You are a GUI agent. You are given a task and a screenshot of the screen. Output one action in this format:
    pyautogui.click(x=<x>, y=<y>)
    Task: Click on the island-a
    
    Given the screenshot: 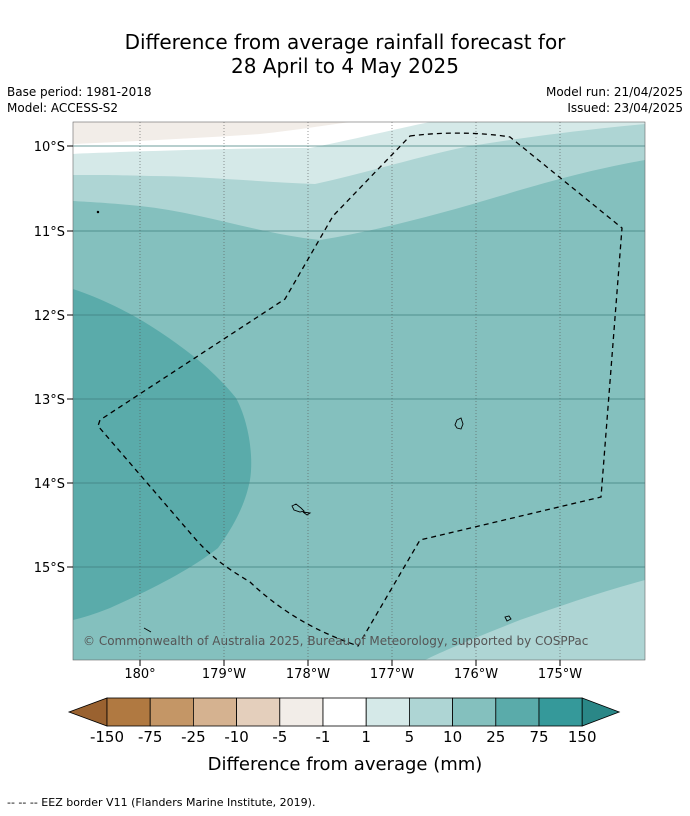 What is the action you would take?
    pyautogui.click(x=459, y=423)
    